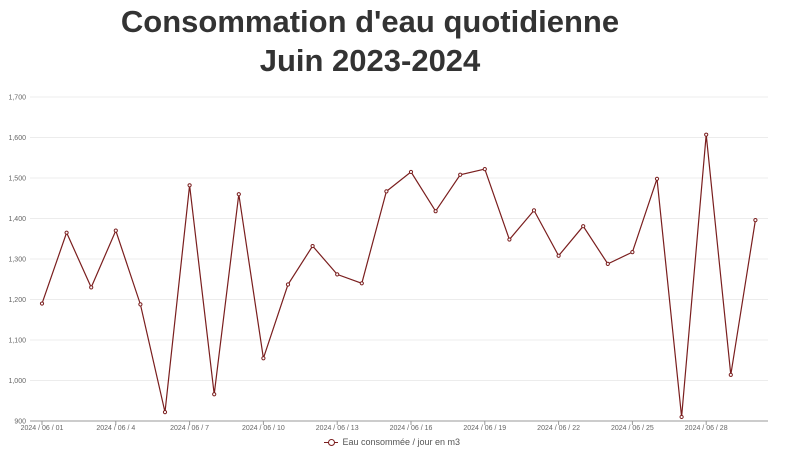 The height and width of the screenshot is (450, 800). I want to click on x-tick-label: 2024 / 06 / 4, so click(115, 428).